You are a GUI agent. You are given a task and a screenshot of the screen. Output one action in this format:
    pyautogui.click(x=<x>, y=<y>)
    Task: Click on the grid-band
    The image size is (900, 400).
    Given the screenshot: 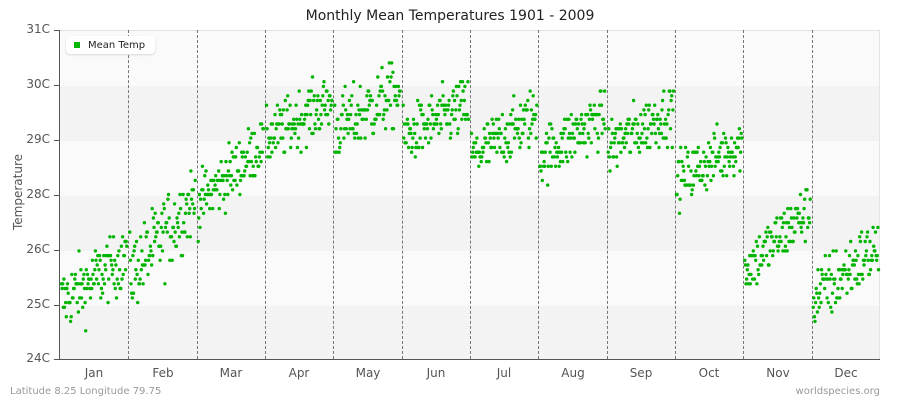 What is the action you would take?
    pyautogui.click(x=469, y=223)
    